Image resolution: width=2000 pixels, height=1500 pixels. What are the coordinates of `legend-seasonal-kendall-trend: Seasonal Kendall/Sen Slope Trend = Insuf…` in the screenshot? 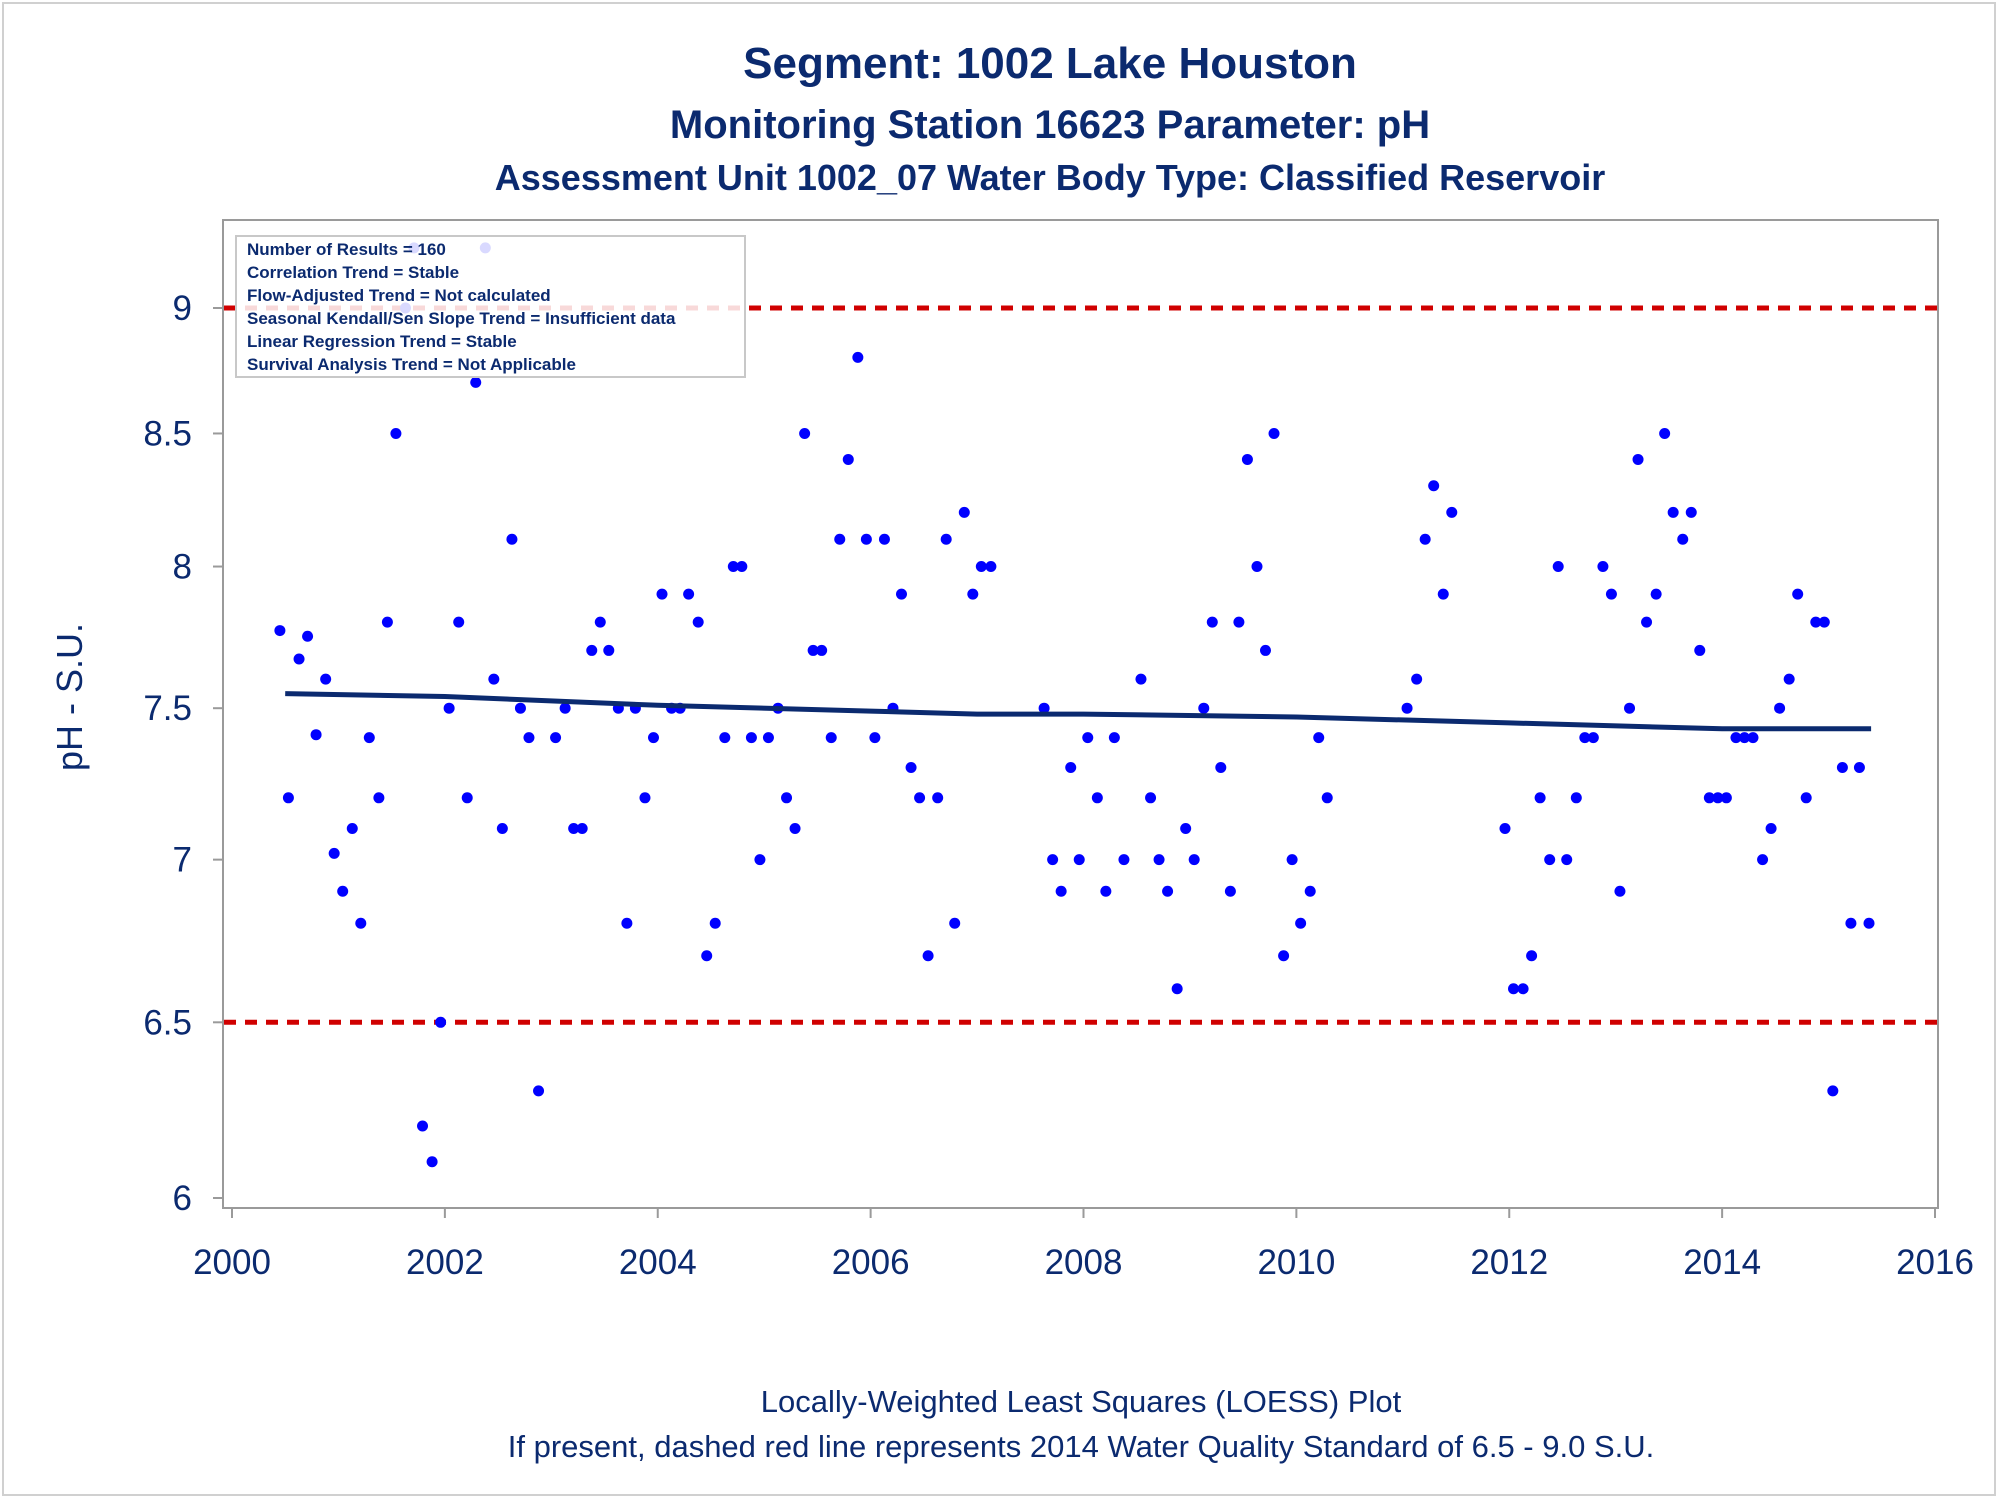 It's located at (461, 318).